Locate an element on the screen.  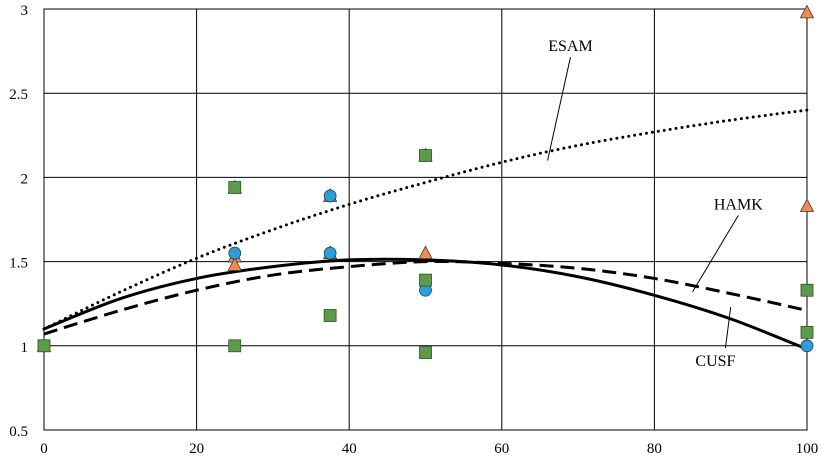
y-tick-label: 1.5 is located at coordinates (18, 264).